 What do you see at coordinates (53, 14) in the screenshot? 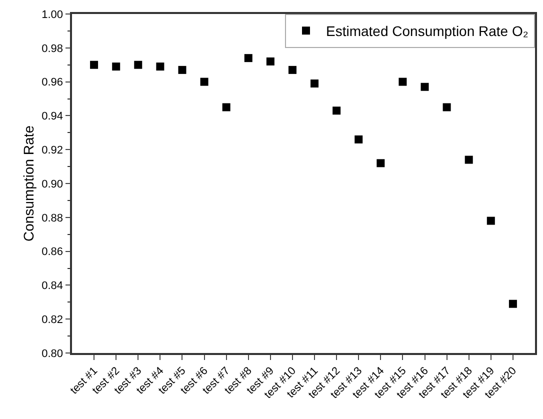
I see `y-tick-label: 1.00` at bounding box center [53, 14].